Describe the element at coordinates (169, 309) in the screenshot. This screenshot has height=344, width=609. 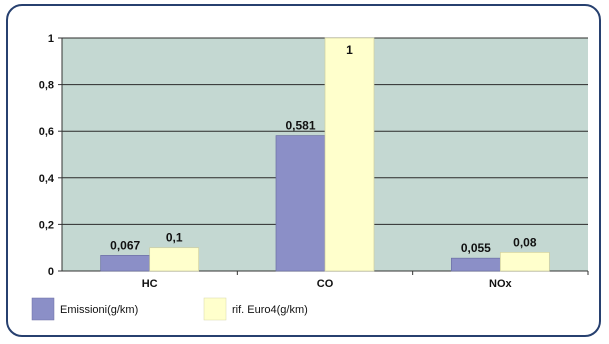
I see `legend: Emissioni(g/km) rif. Euro4(g/km)` at that location.